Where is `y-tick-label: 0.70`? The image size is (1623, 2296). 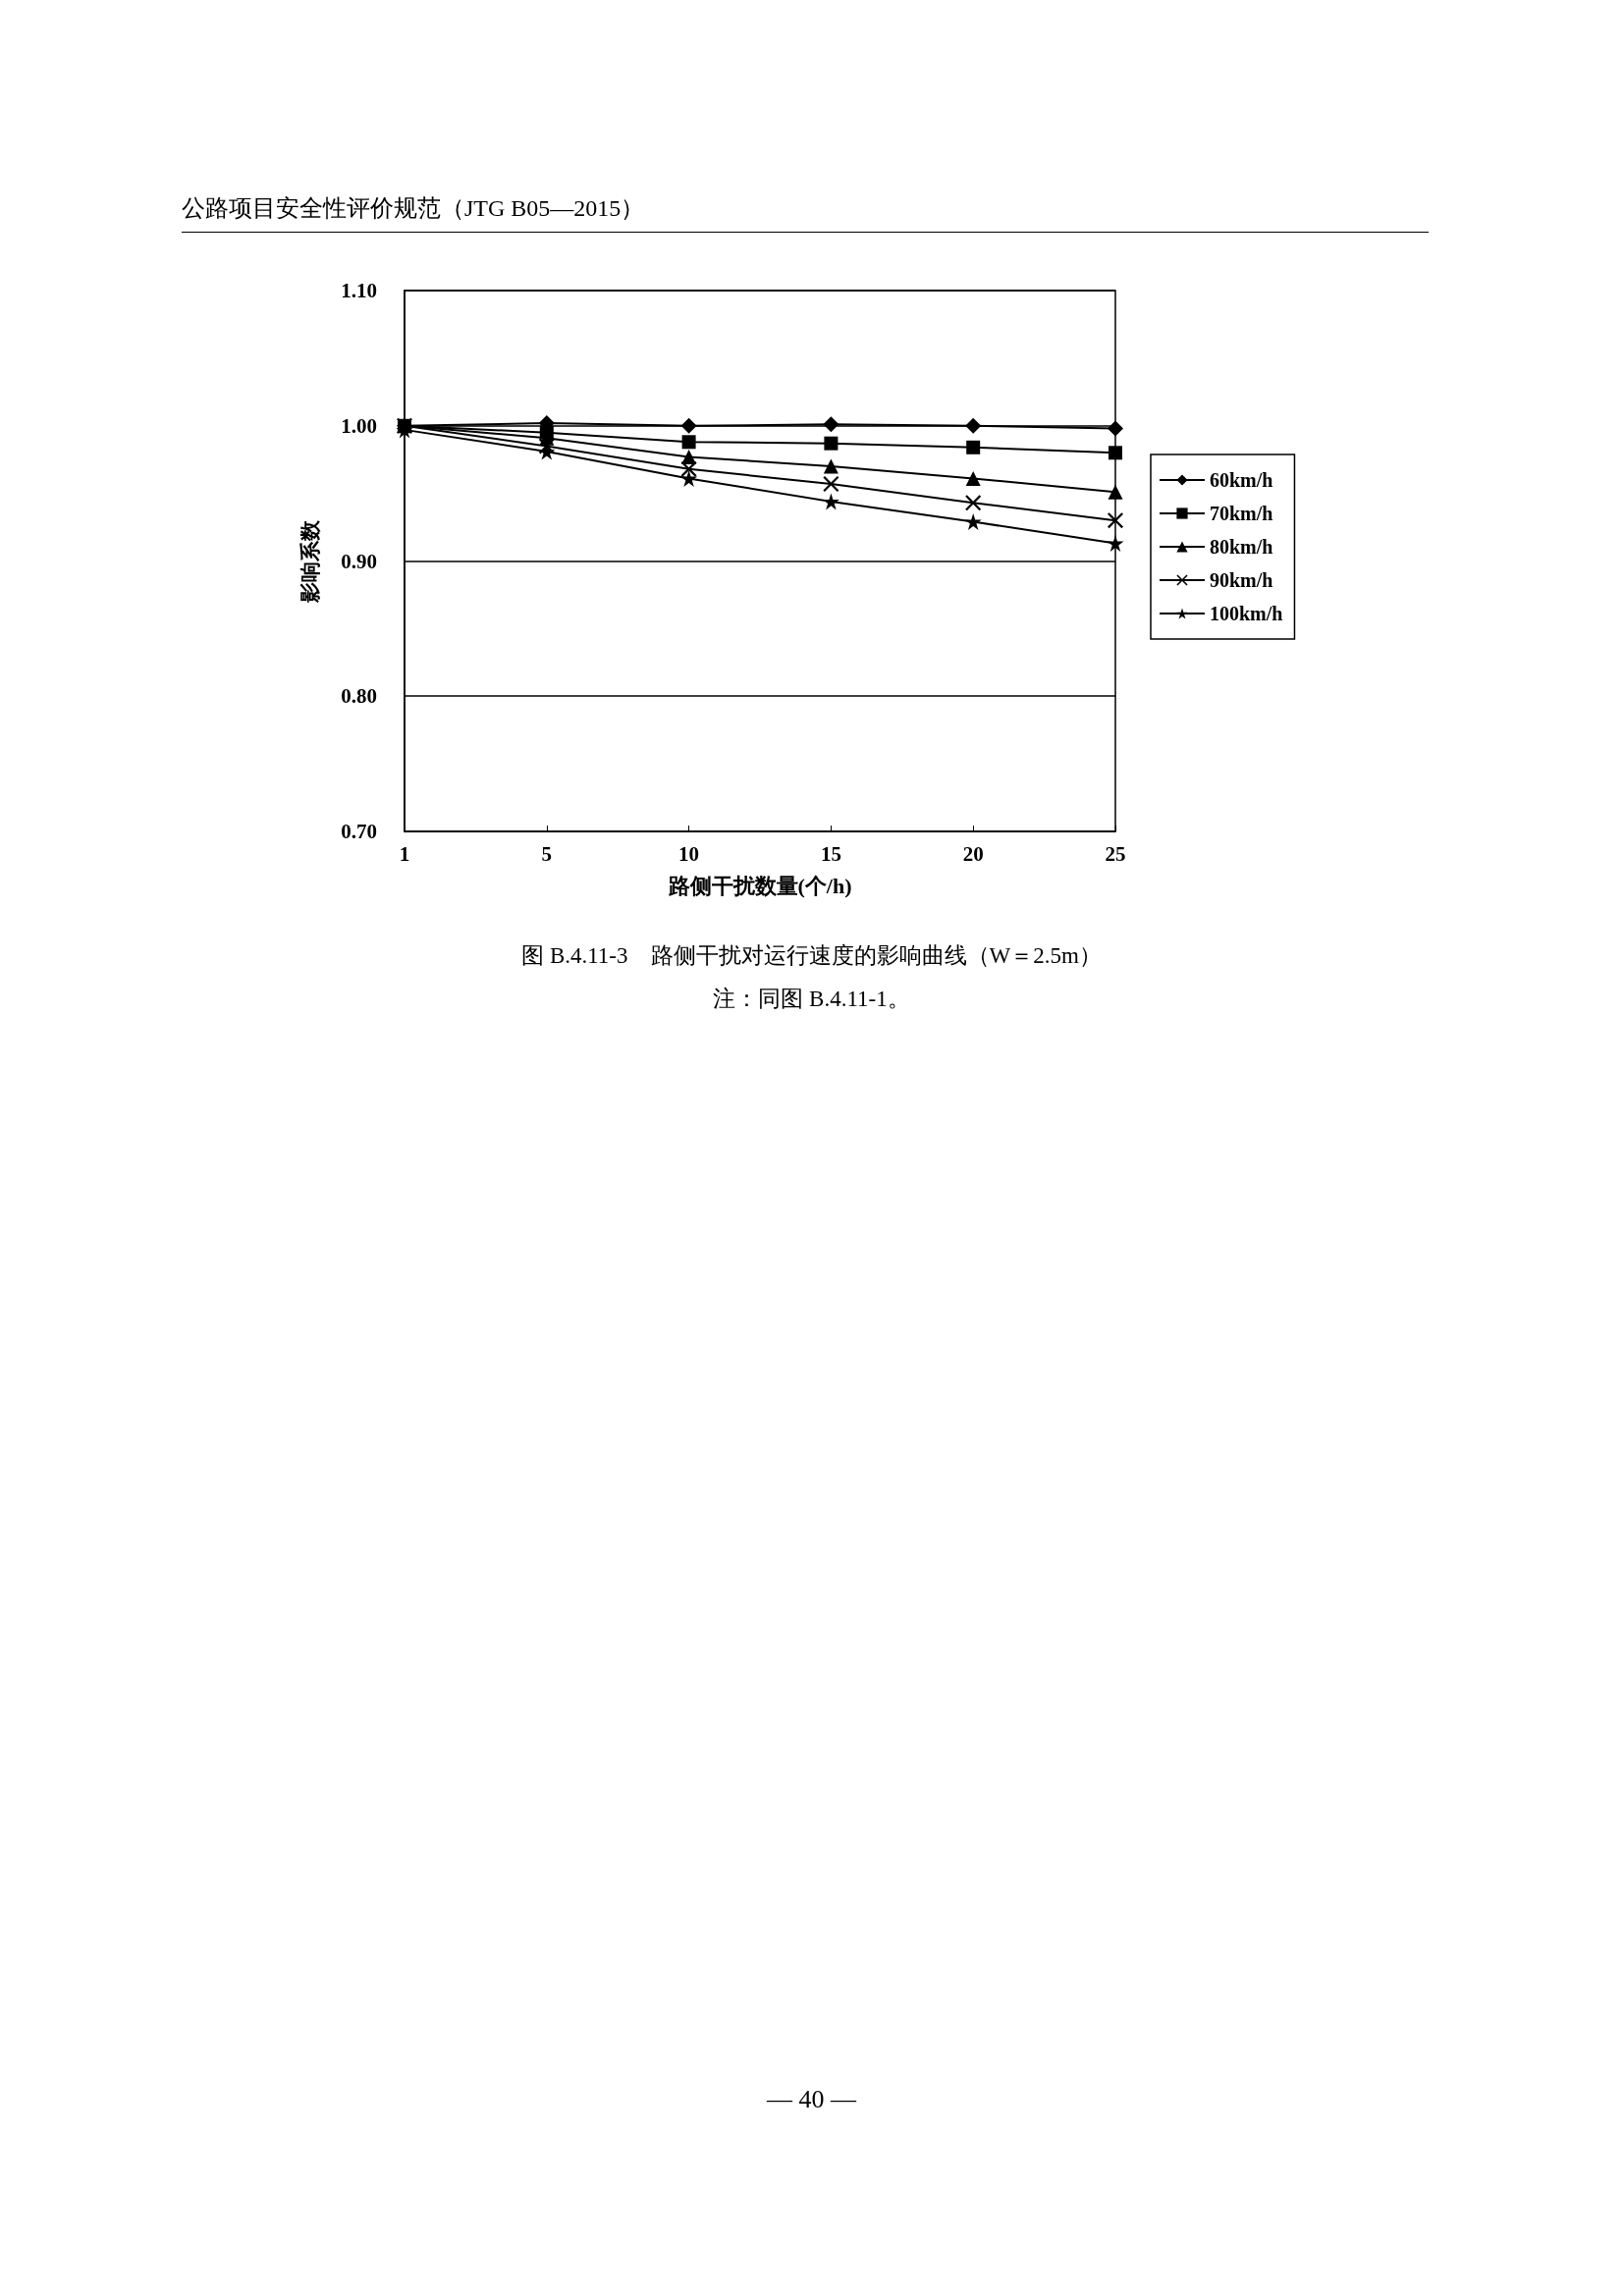
y-tick-label: 0.70 is located at coordinates (359, 831).